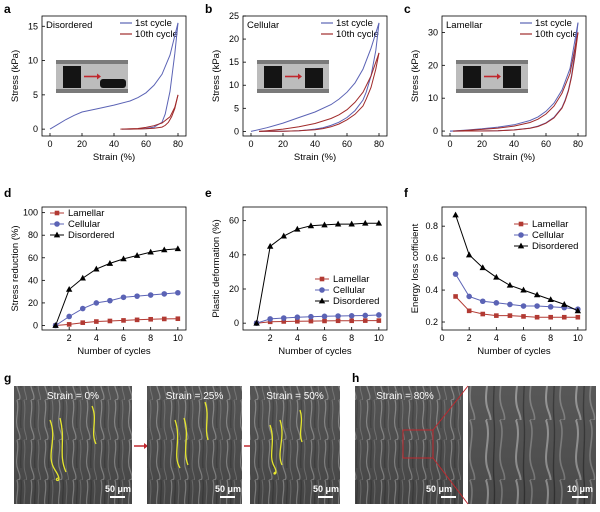 This screenshot has width=600, height=512. Describe the element at coordinates (216, 76) in the screenshot. I see `panel-b-ylabel: Stress (kPa)` at that location.